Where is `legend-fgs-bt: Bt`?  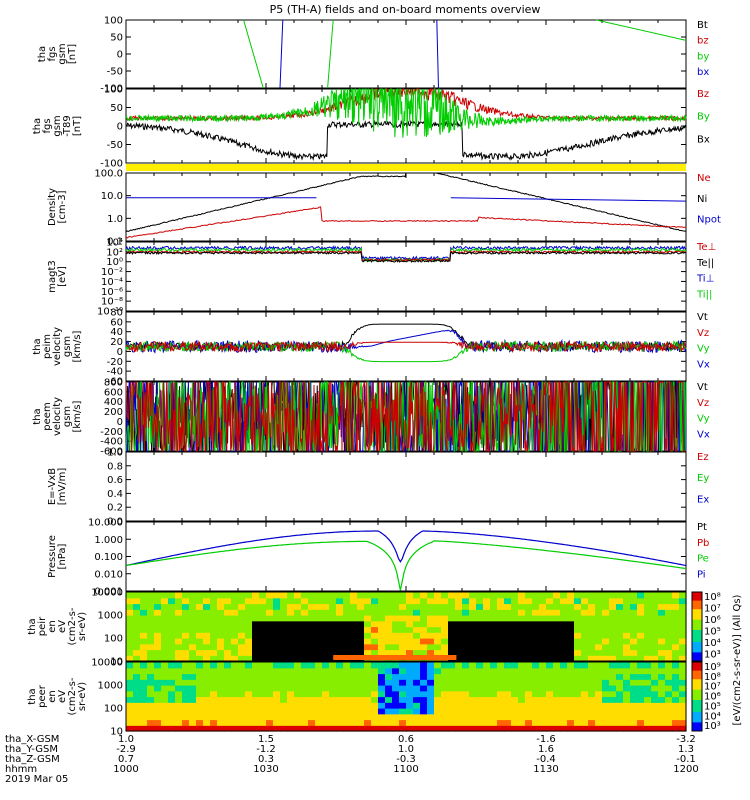
legend-fgs-bt: Bt is located at coordinates (702, 25).